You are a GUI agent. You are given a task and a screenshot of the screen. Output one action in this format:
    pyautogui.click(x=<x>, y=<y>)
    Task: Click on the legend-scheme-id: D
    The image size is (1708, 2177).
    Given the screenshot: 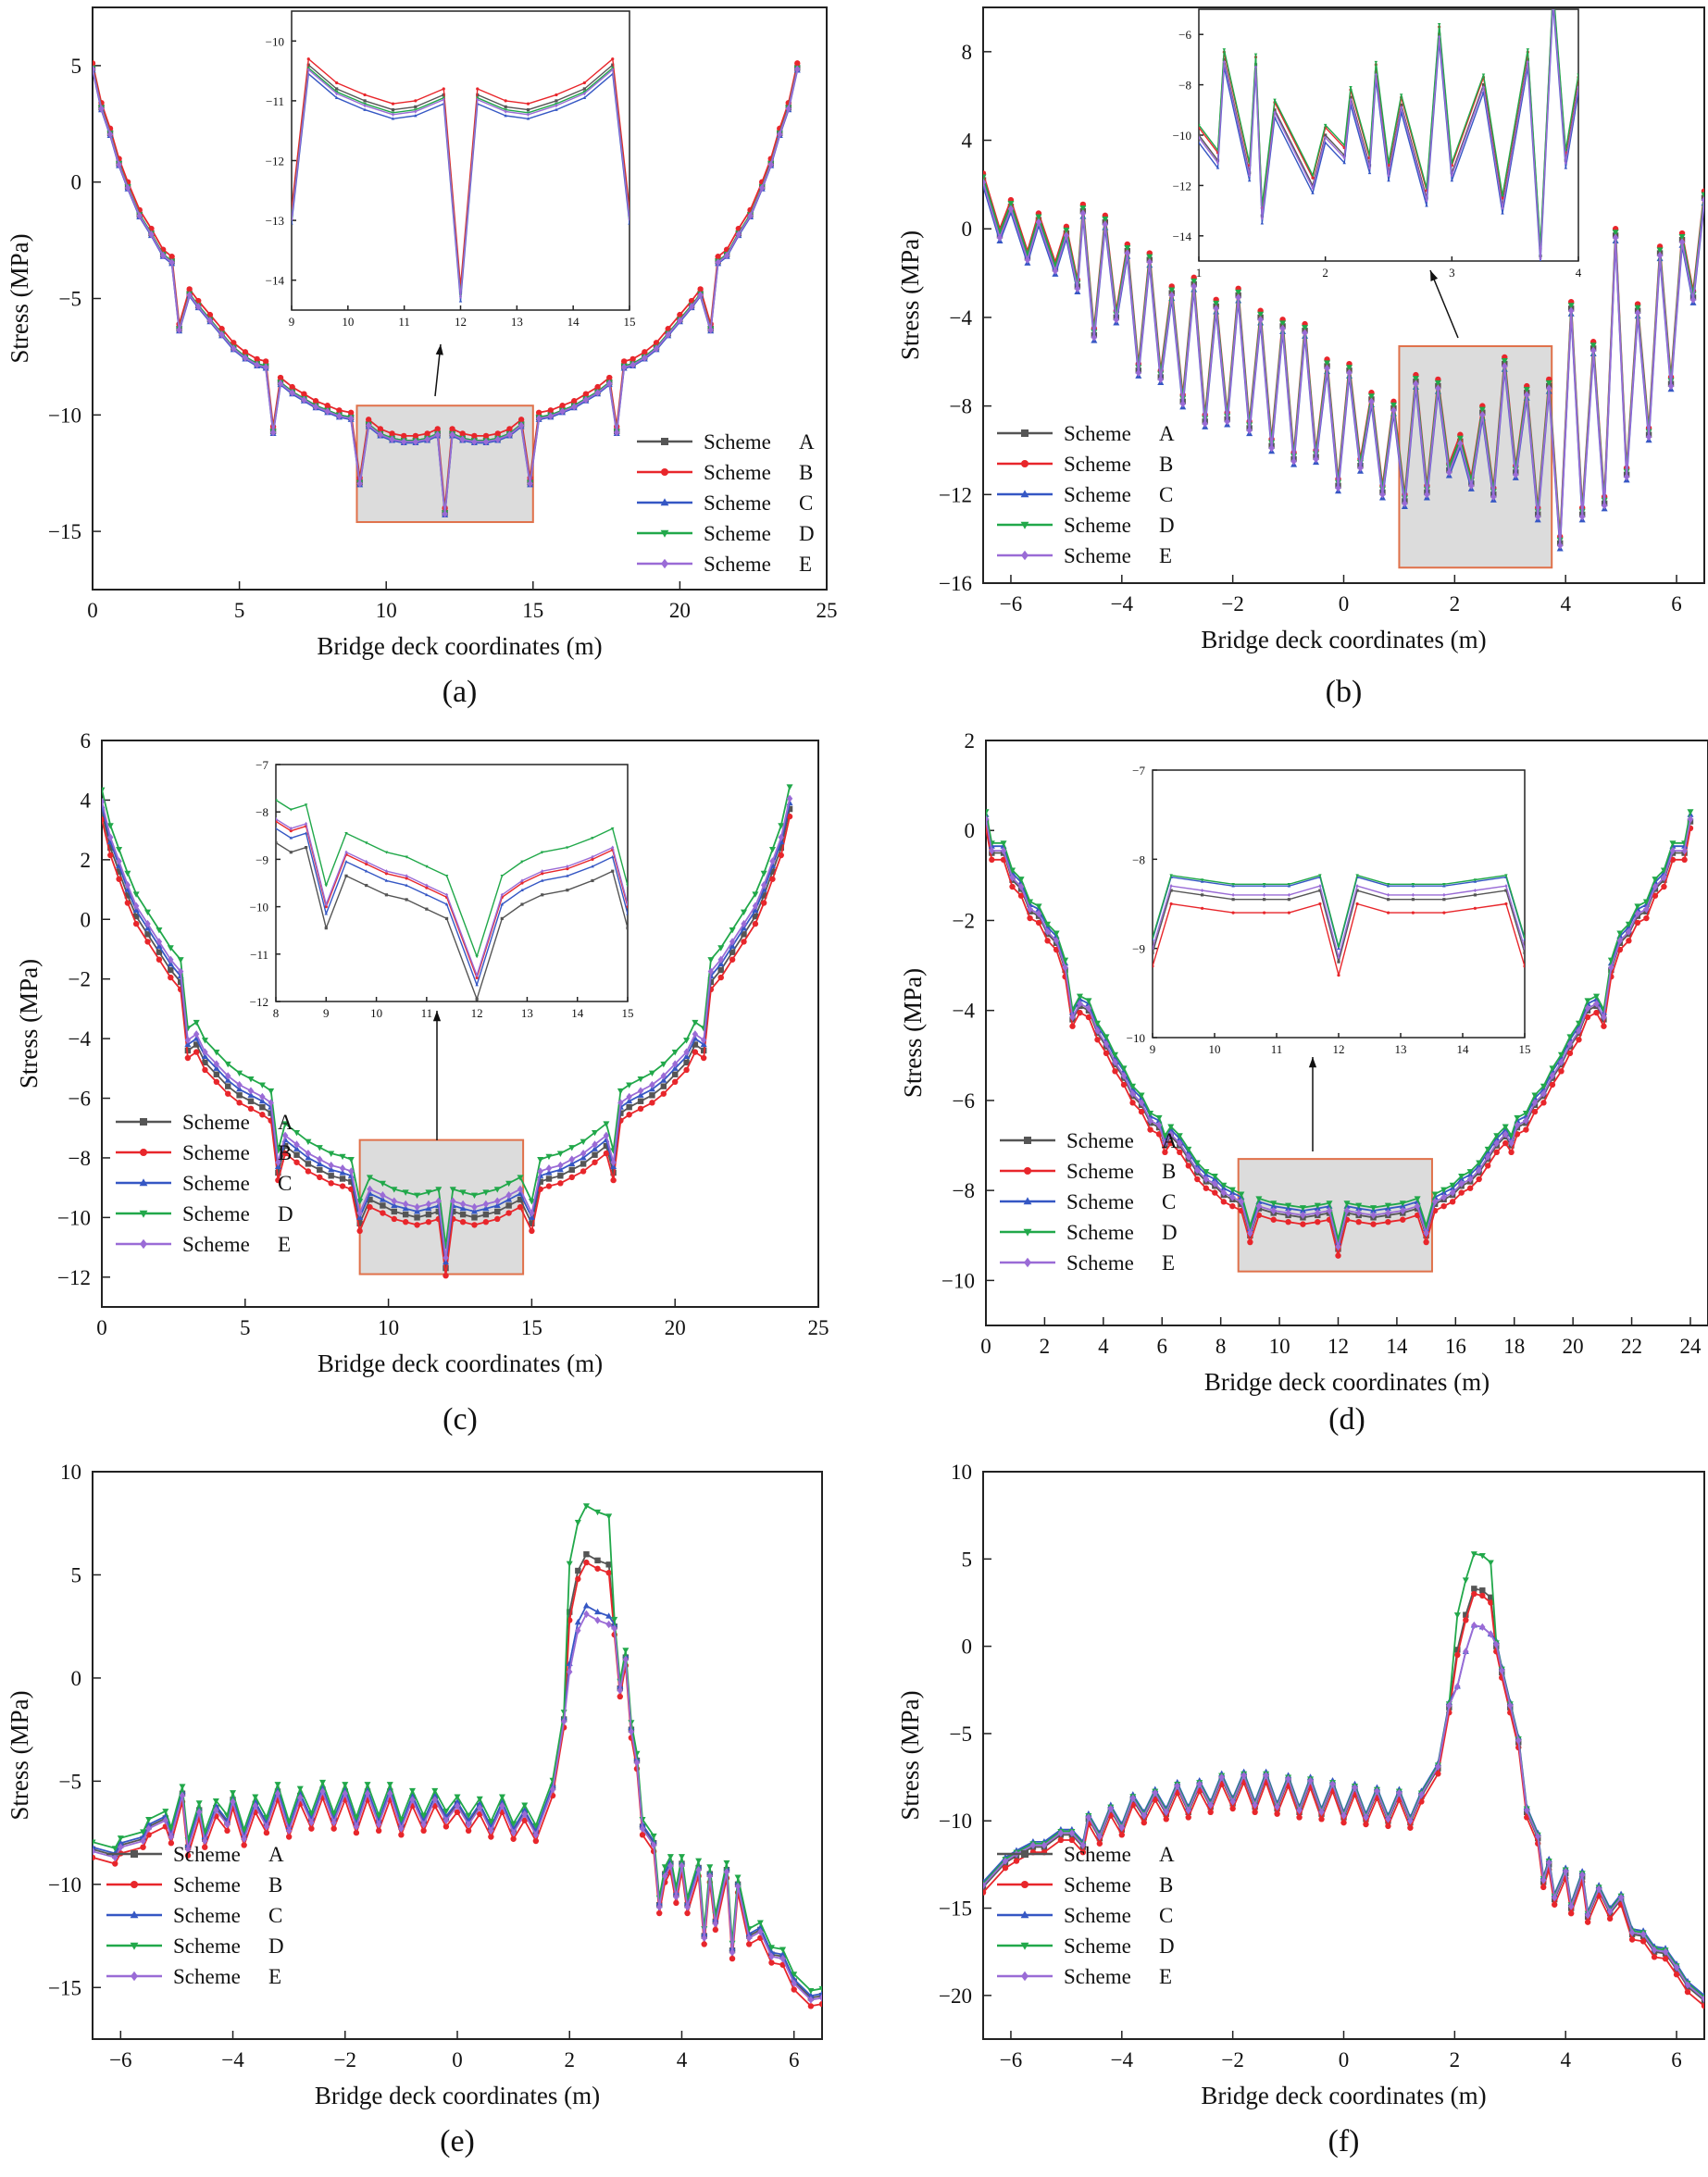 What is the action you would take?
    pyautogui.click(x=807, y=534)
    